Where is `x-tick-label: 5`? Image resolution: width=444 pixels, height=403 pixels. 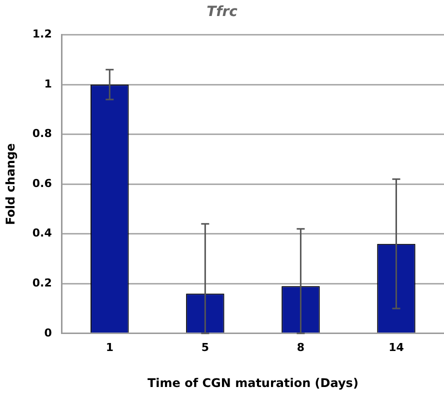
x-tick-label: 5 is located at coordinates (205, 347).